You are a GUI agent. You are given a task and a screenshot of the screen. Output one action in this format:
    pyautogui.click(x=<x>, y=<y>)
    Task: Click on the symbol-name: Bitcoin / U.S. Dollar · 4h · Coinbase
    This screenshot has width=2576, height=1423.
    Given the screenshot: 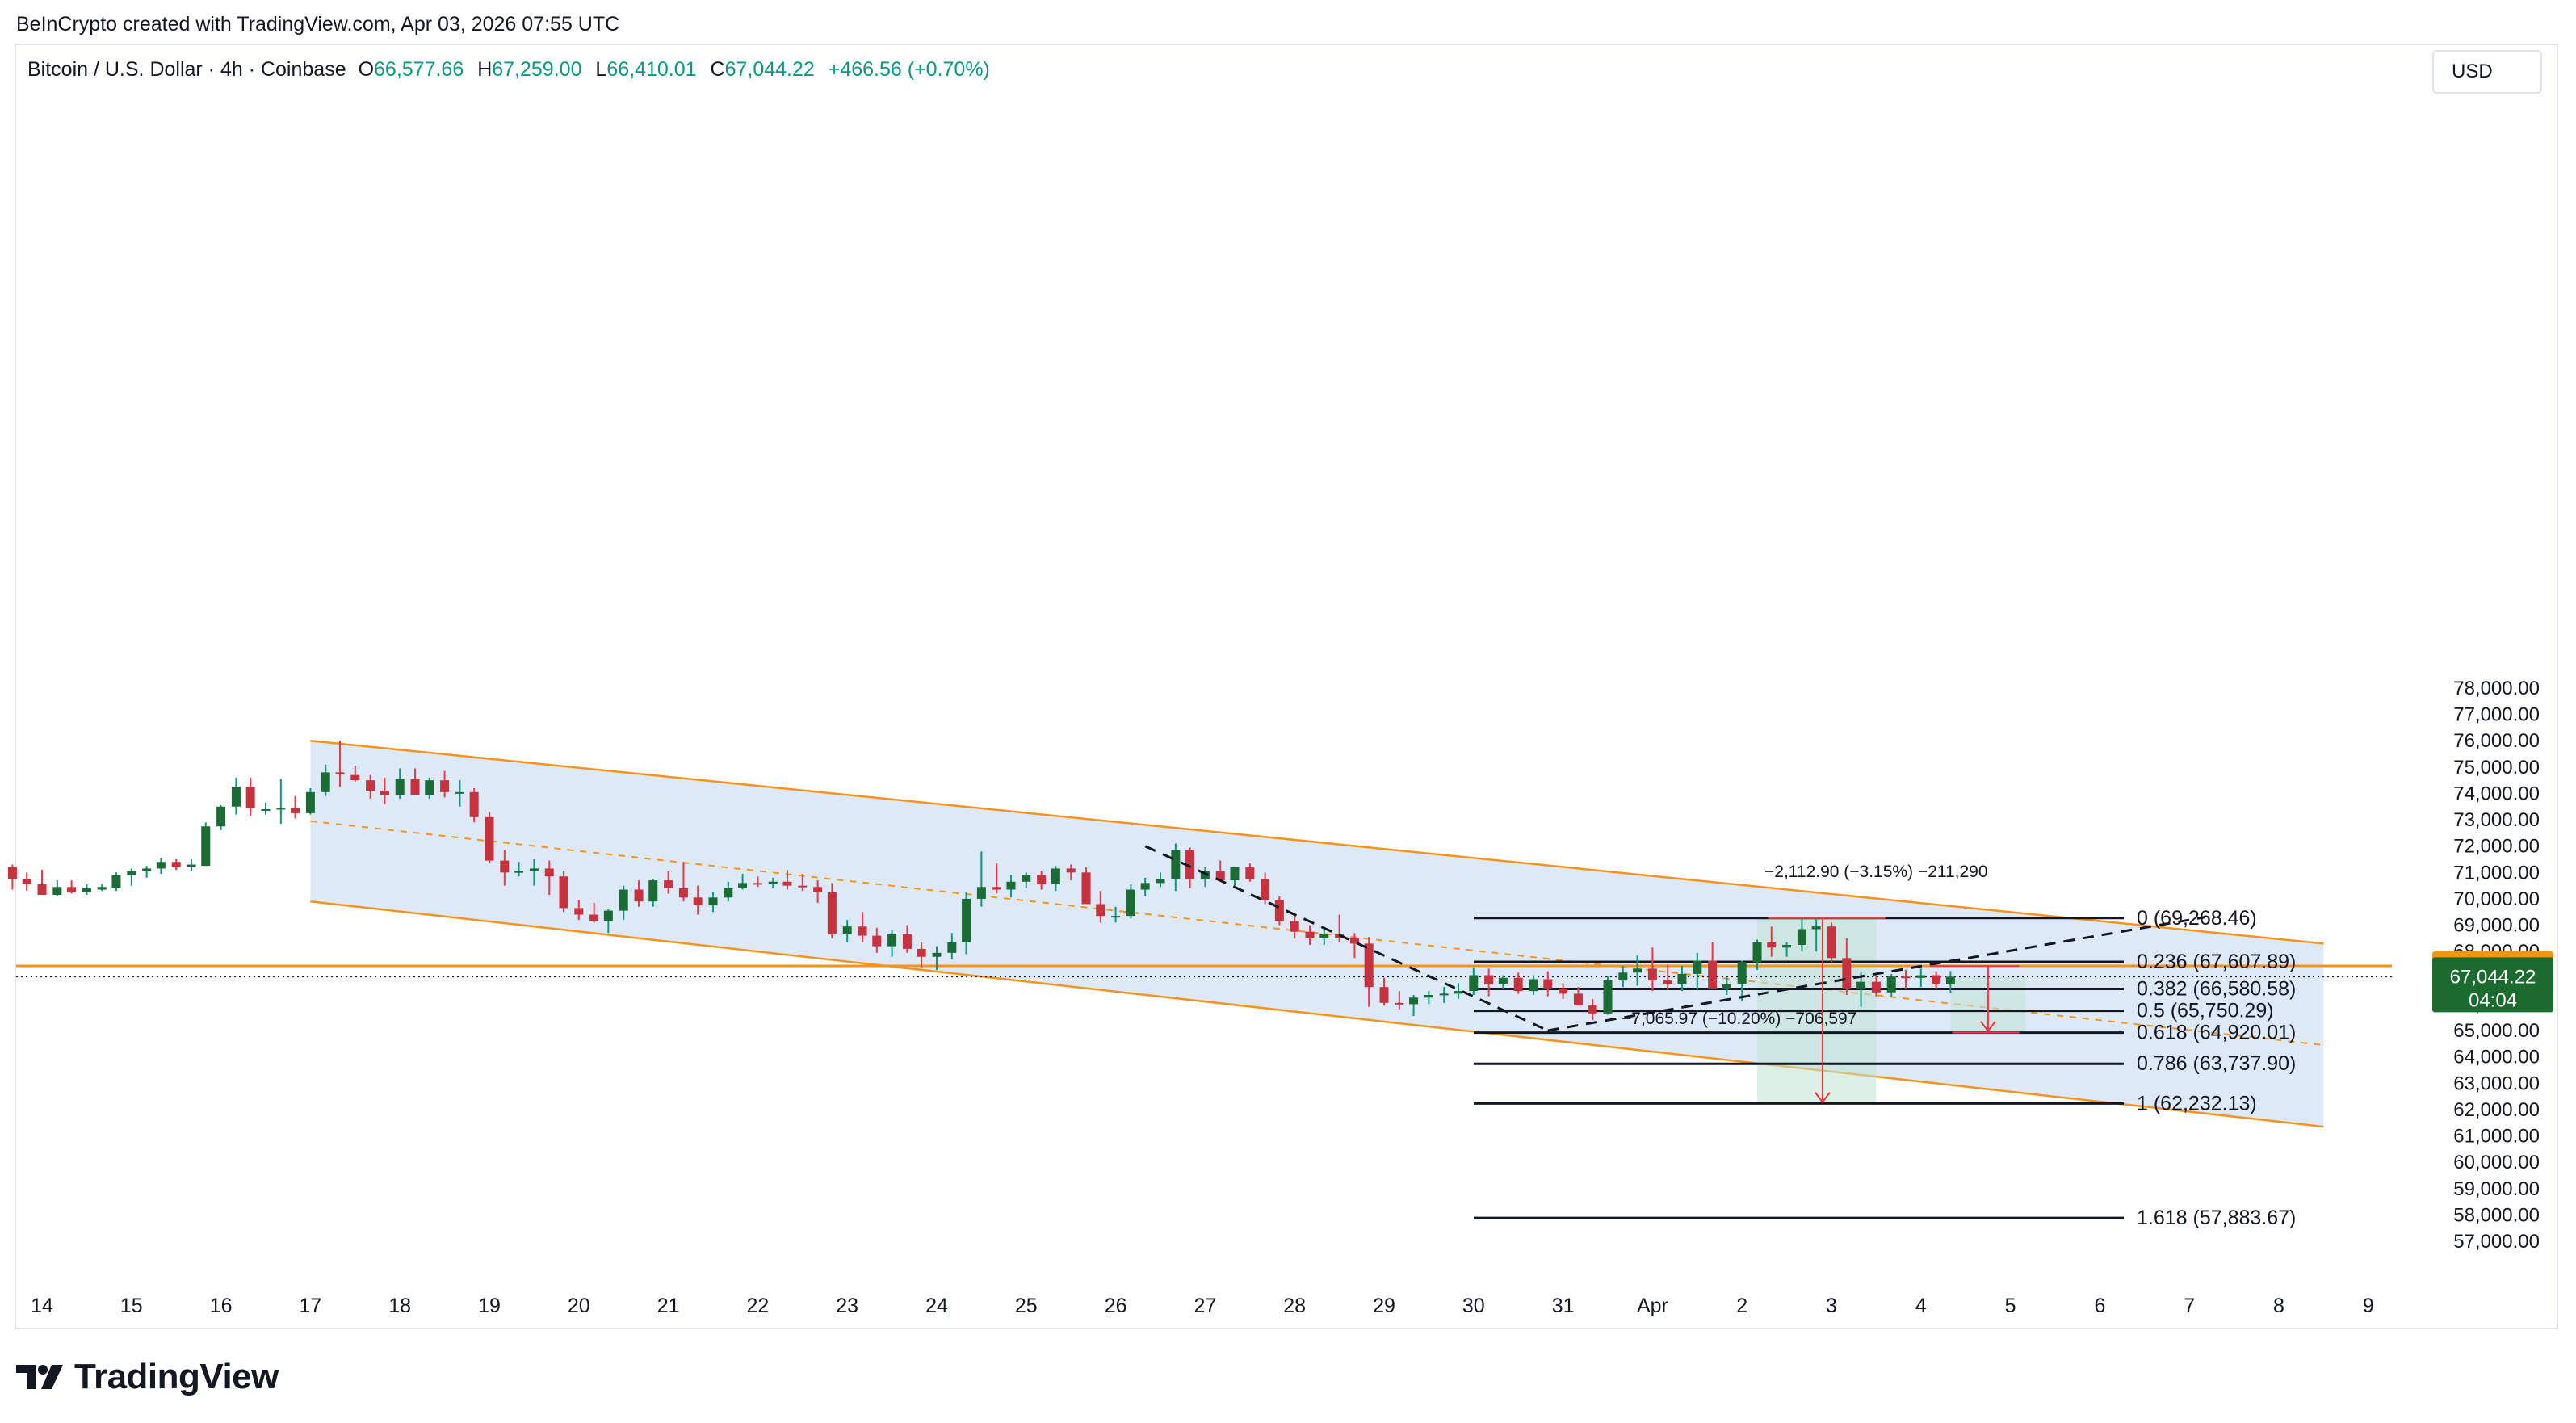 What is the action you would take?
    pyautogui.click(x=186, y=69)
    